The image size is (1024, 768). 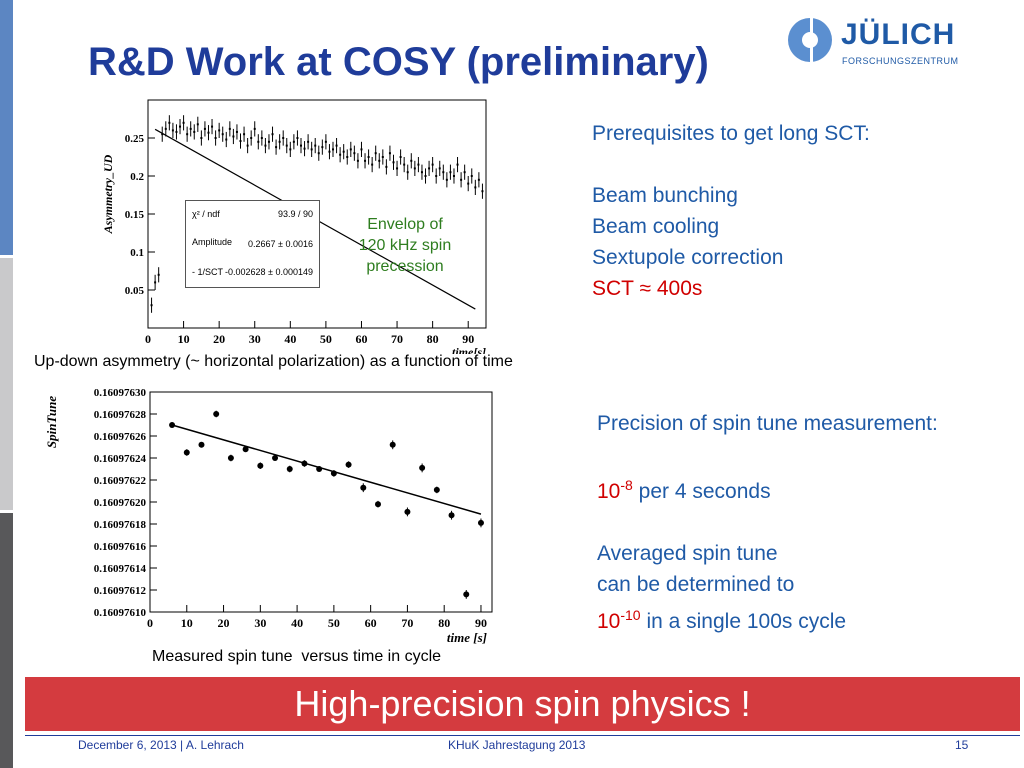 What do you see at coordinates (206, 214) in the screenshot?
I see `chi-label: χ² / ndf` at bounding box center [206, 214].